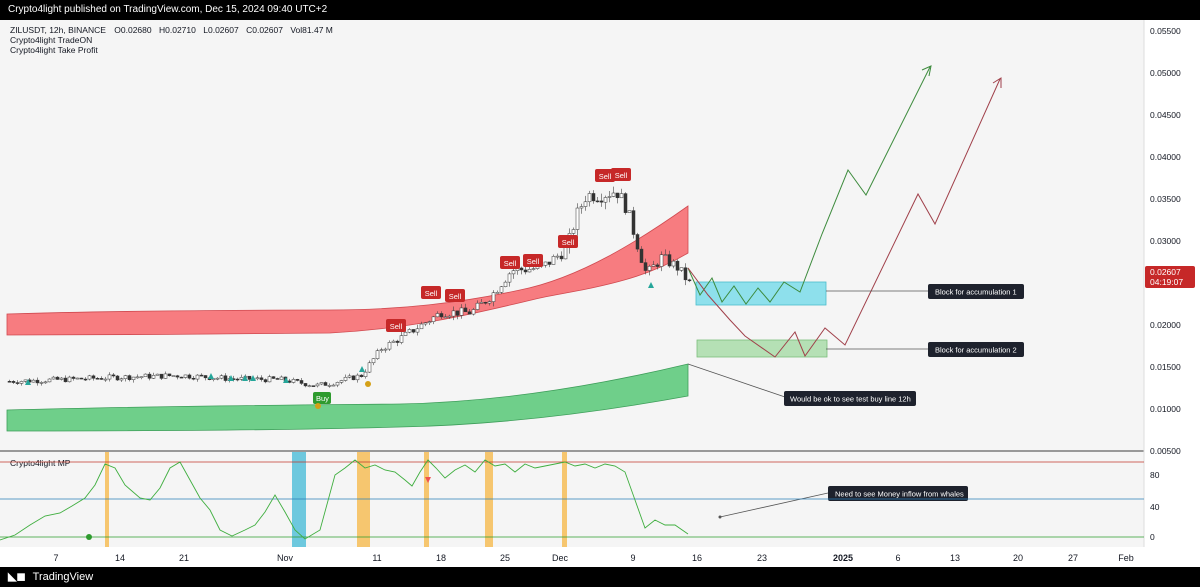 This screenshot has height=587, width=1200. Describe the element at coordinates (54, 50) in the screenshot. I see `indicator-takeprofit: Crypto4light Take Profit` at that location.